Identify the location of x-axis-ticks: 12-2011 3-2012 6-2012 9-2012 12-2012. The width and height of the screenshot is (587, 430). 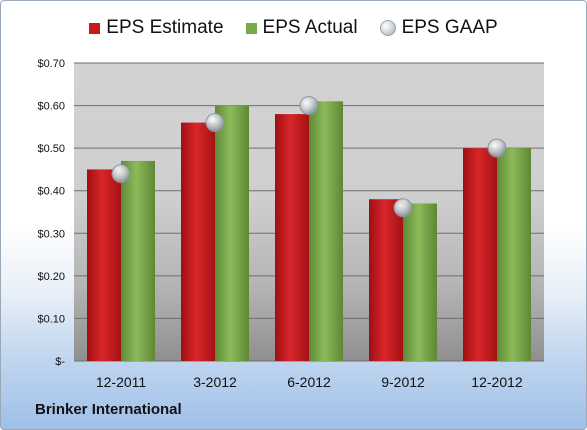
(309, 382).